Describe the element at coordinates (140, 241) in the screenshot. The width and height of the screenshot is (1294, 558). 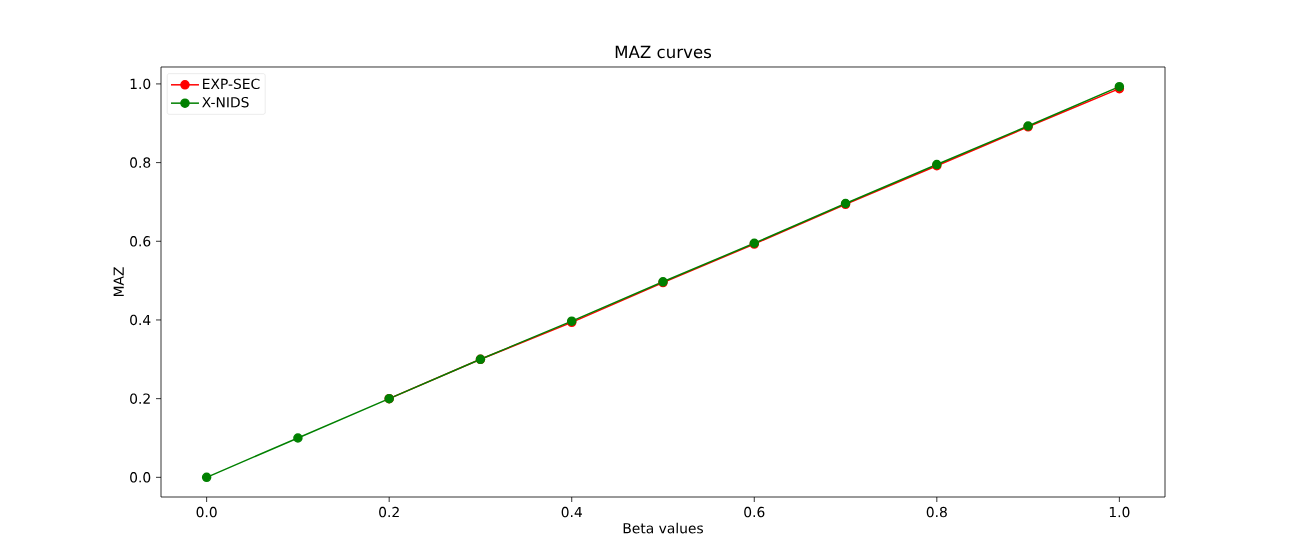
I see `y-tick-label: 0.6` at that location.